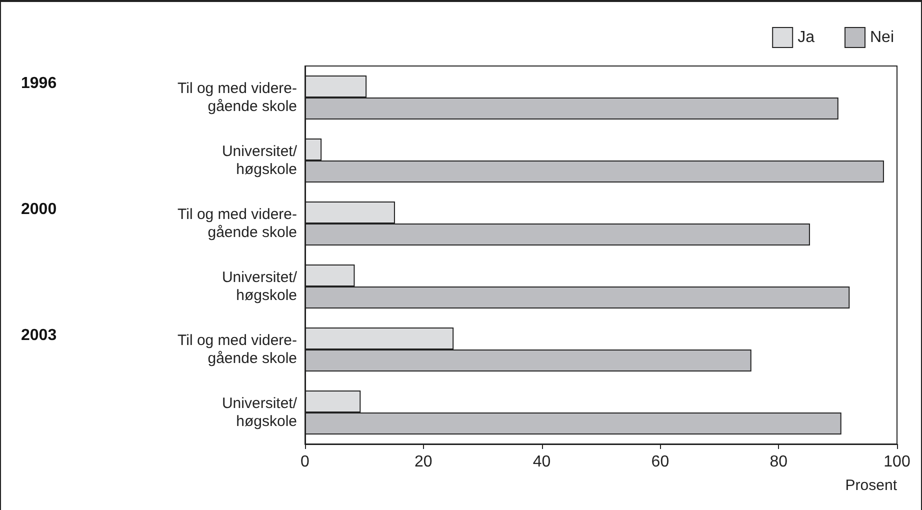 This screenshot has height=510, width=922. I want to click on text: 2003, so click(39, 335).